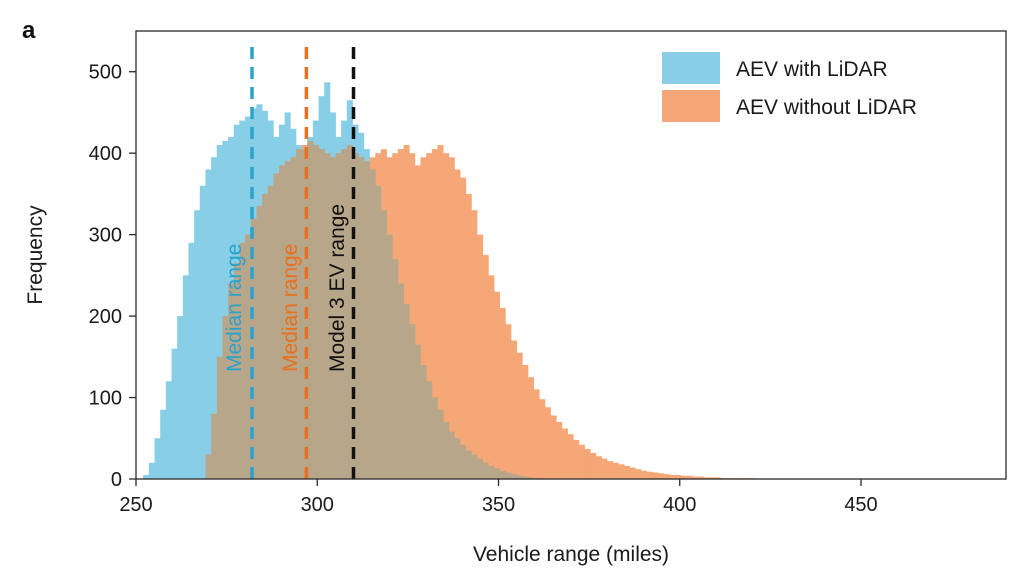 The height and width of the screenshot is (576, 1024). Describe the element at coordinates (135, 505) in the screenshot. I see `x-tick-label: 250` at that location.